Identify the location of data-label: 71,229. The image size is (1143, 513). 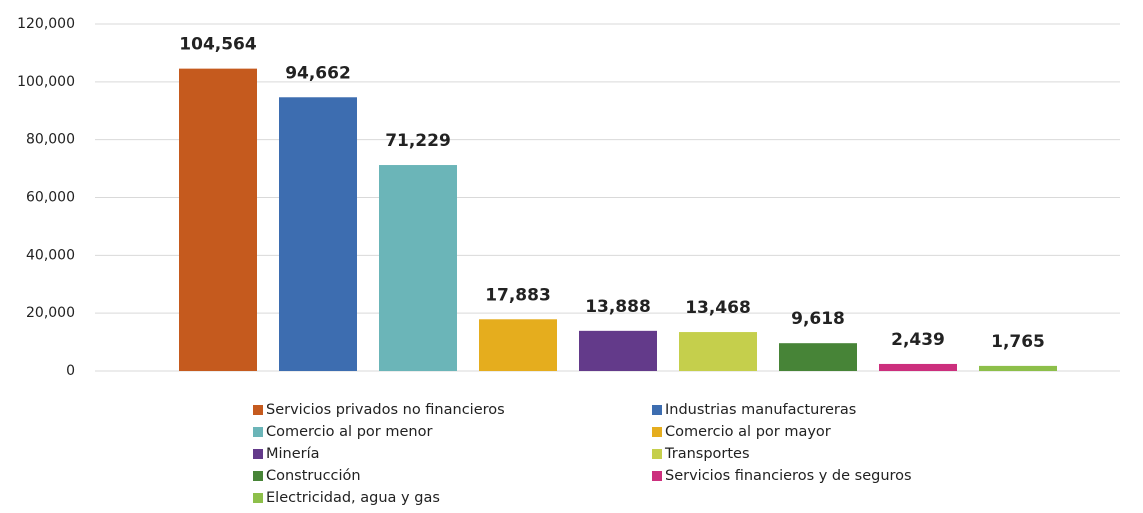
(418, 141).